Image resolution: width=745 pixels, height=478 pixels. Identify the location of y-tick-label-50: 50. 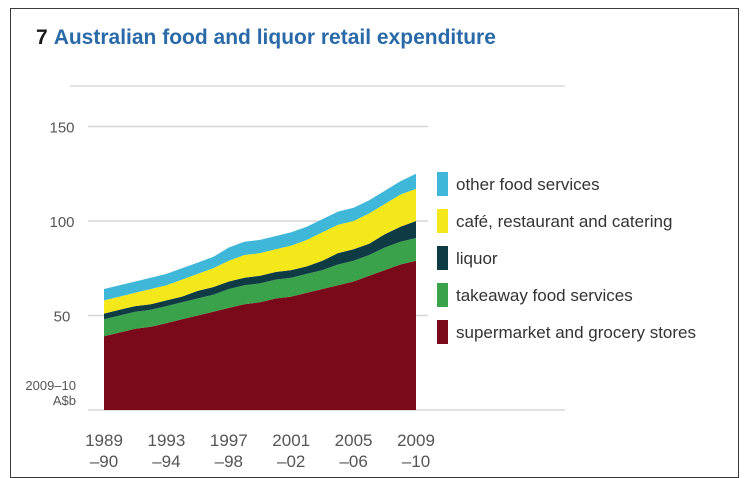
(62, 317).